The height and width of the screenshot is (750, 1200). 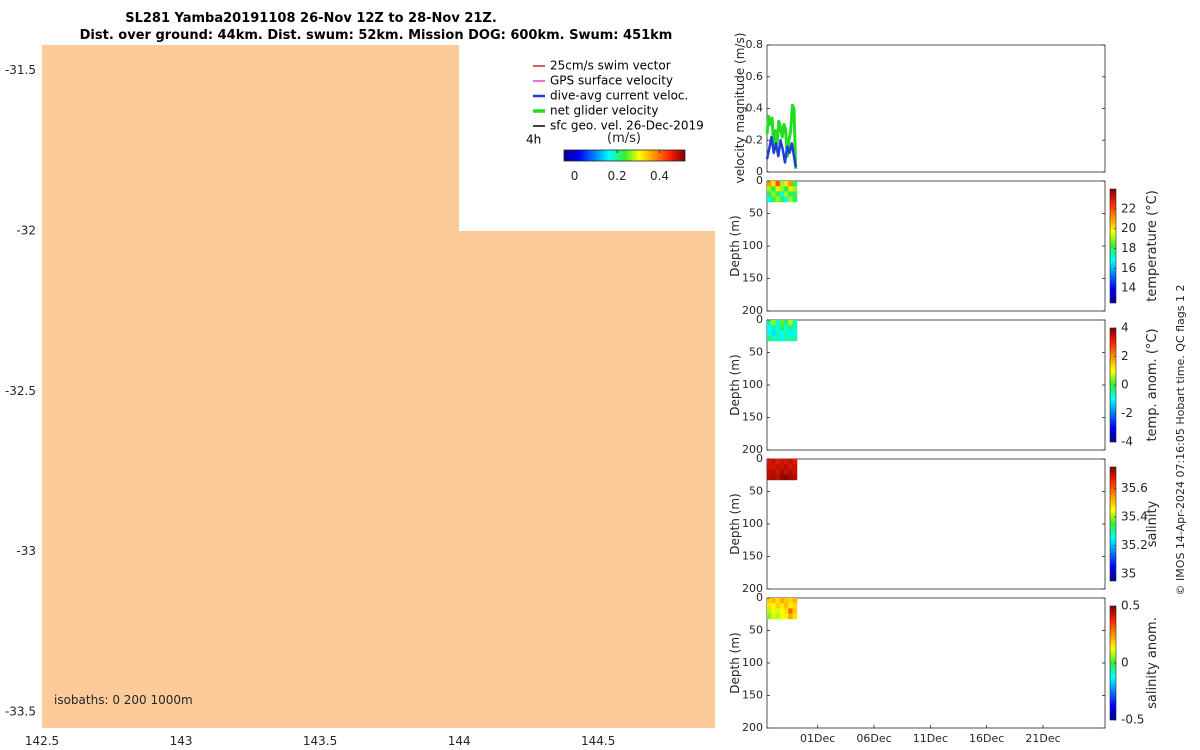 I want to click on longitude-tick-label: 142.5, so click(x=42, y=741).